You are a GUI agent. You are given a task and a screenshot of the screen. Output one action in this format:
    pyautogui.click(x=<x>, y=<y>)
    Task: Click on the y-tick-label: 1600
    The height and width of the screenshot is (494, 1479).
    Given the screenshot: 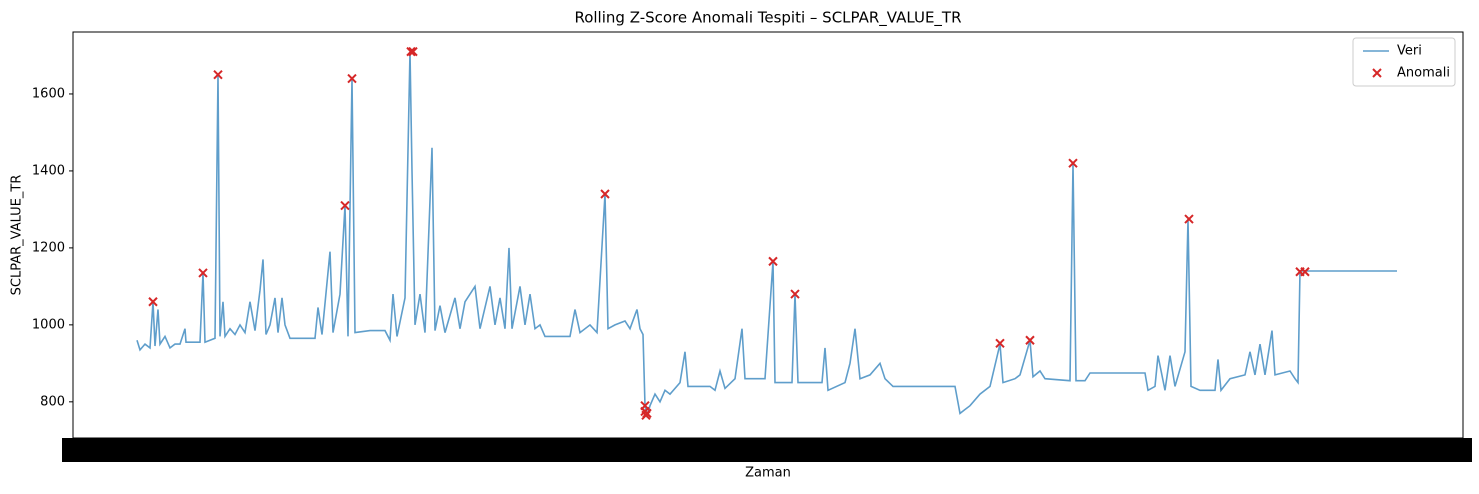 What is the action you would take?
    pyautogui.click(x=48, y=93)
    